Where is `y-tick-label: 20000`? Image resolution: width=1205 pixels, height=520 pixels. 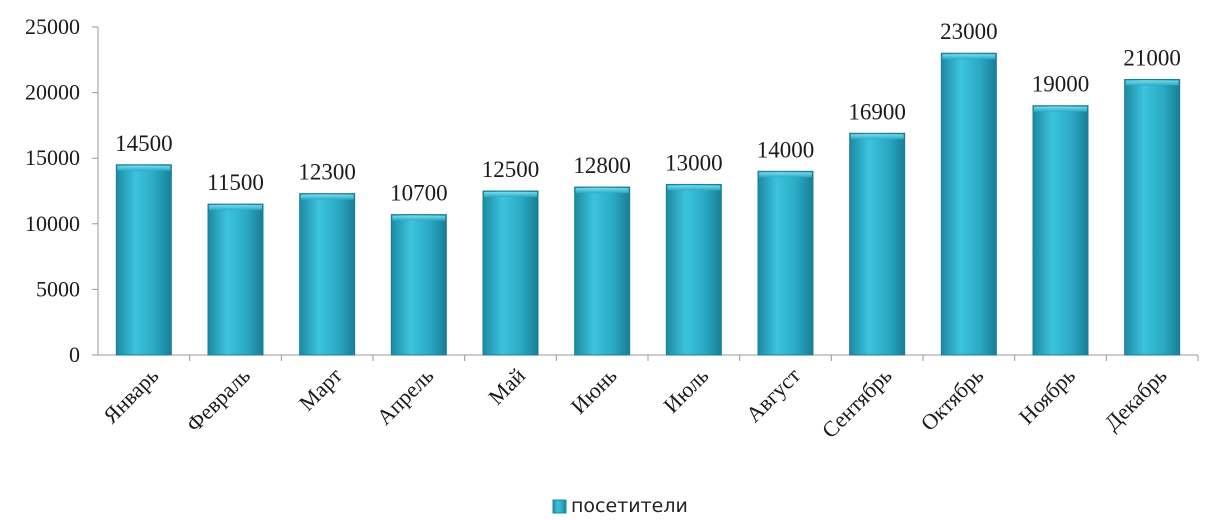
y-tick-label: 20000 is located at coordinates (52, 92).